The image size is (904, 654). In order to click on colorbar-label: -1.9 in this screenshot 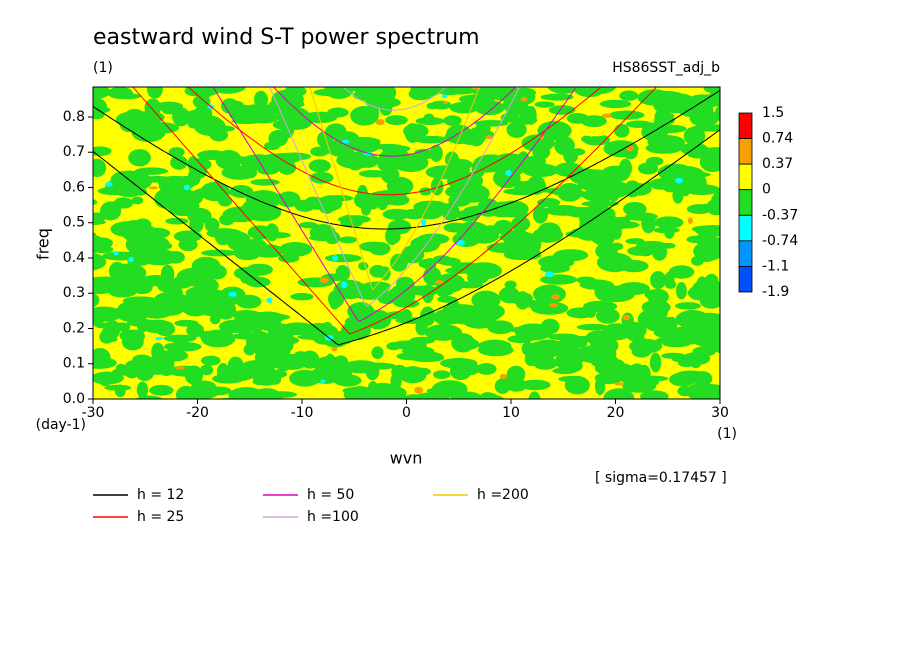, I will do `click(775, 292)`.